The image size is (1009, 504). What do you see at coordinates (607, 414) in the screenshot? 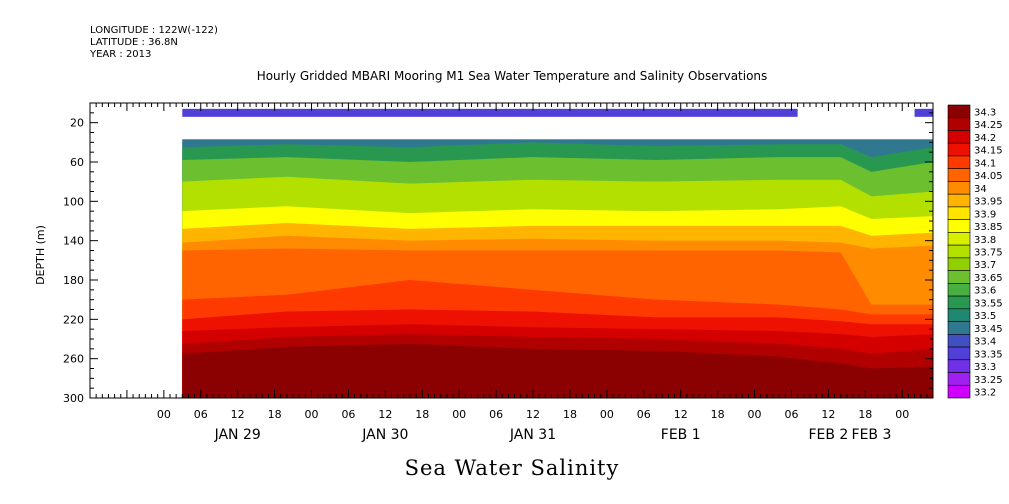
I see `x-tick-label-12: 00` at bounding box center [607, 414].